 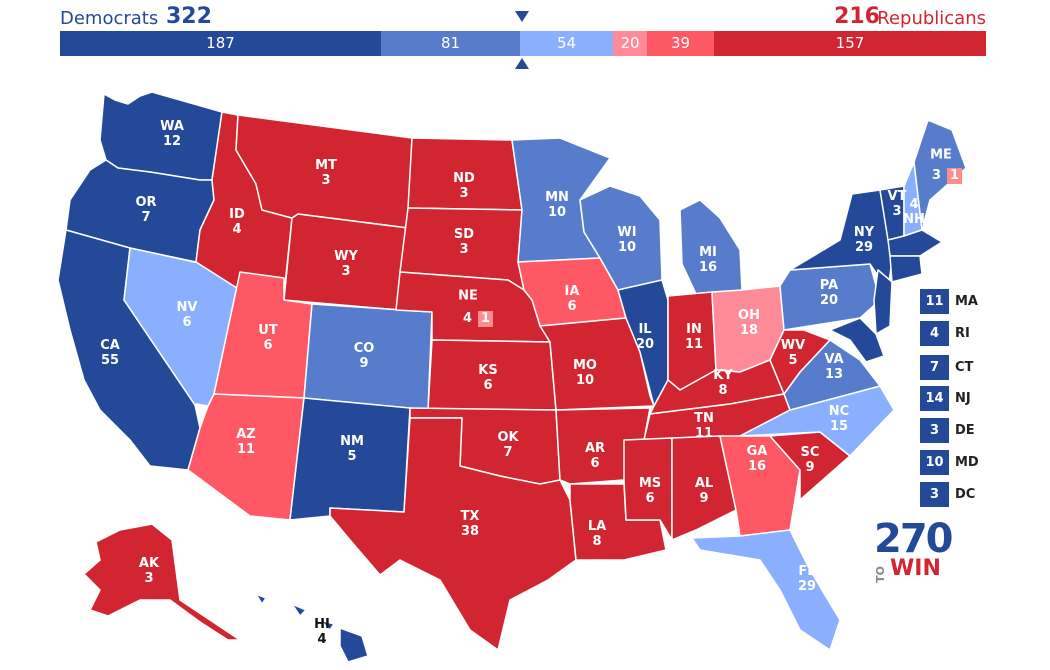 I want to click on state-shape-md-de, so click(x=857, y=340).